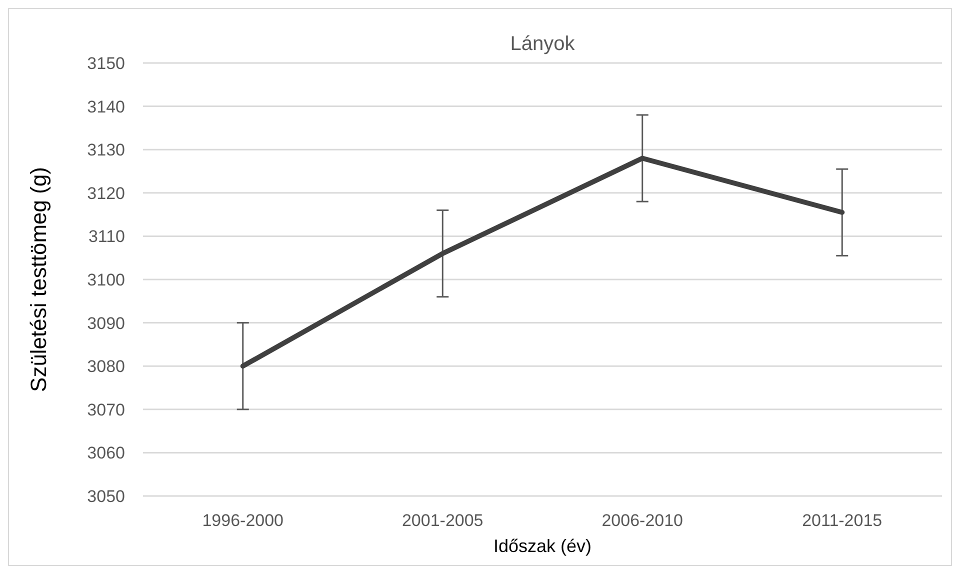 The width and height of the screenshot is (960, 574). Describe the element at coordinates (243, 520) in the screenshot. I see `x-tick-label: 1996-2000` at that location.